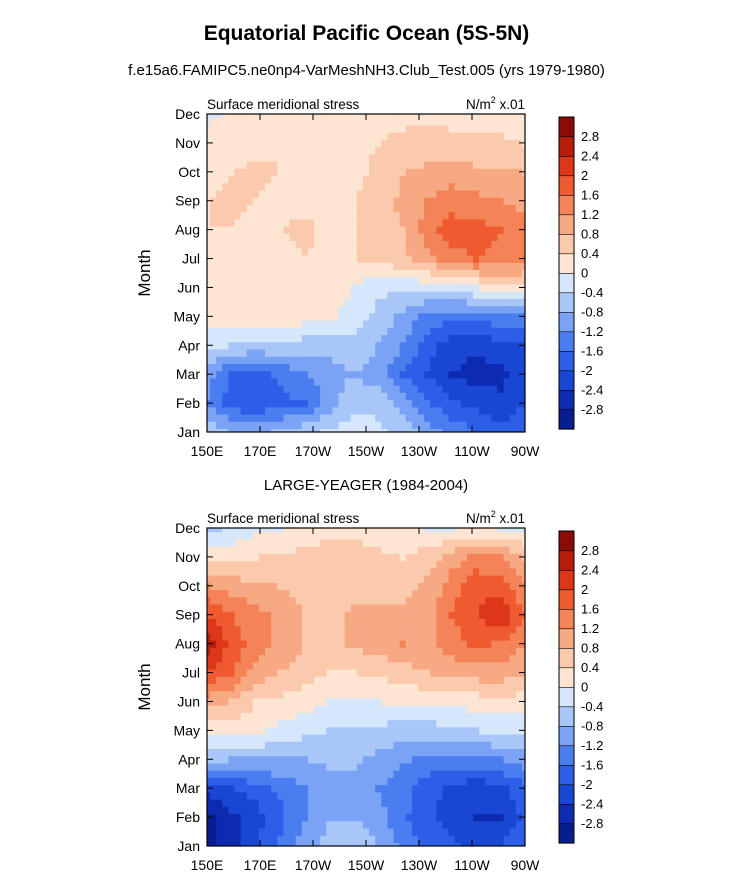 This screenshot has height=882, width=733. I want to click on y-tick-label-mar: Mar, so click(188, 374).